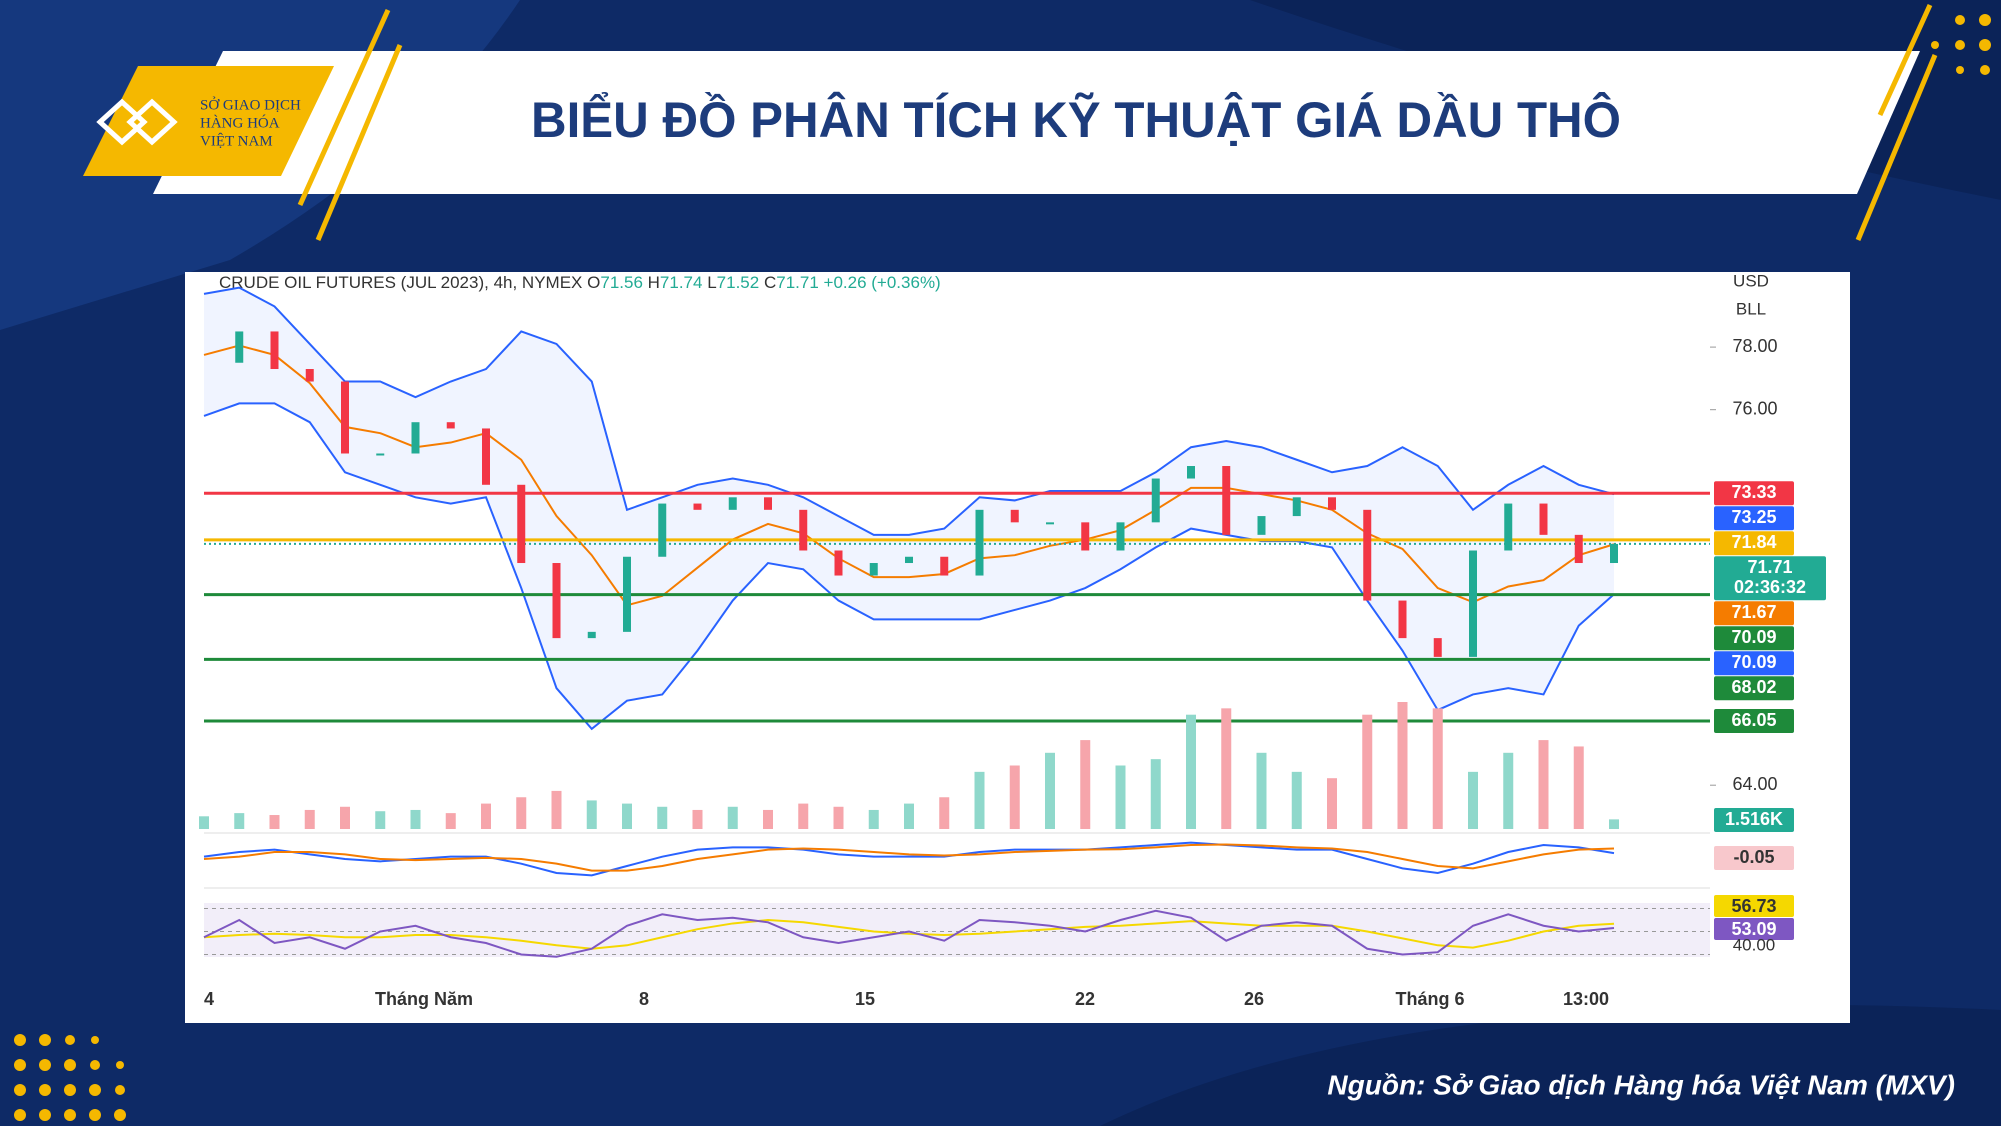 The height and width of the screenshot is (1126, 2001). I want to click on logo-mark, so click(137, 122).